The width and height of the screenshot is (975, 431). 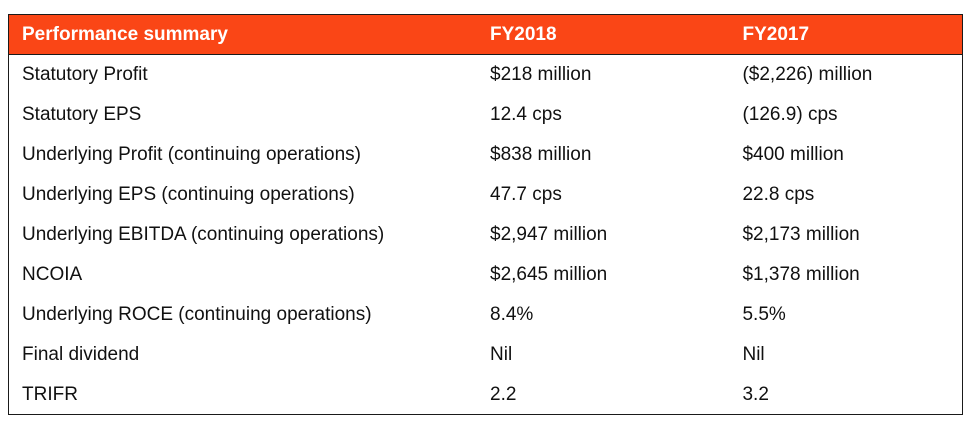 I want to click on fy2018-value: $2,947 million, so click(x=549, y=234).